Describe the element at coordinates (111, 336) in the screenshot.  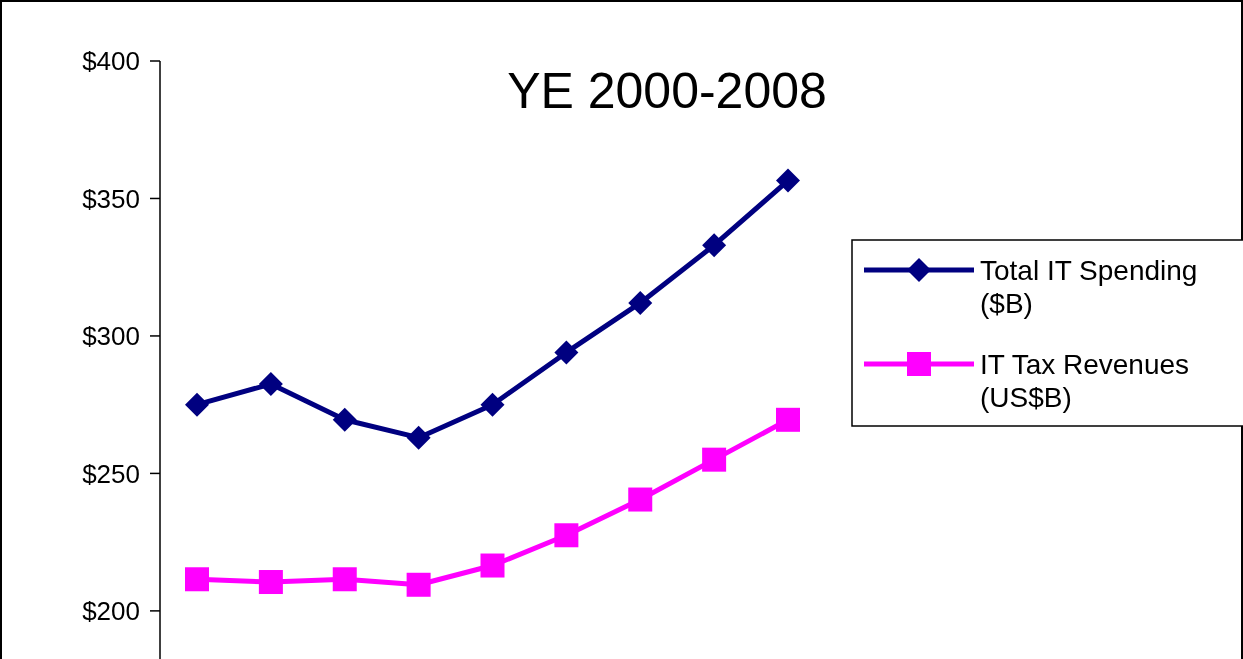
I see `y-tick-label: $300` at that location.